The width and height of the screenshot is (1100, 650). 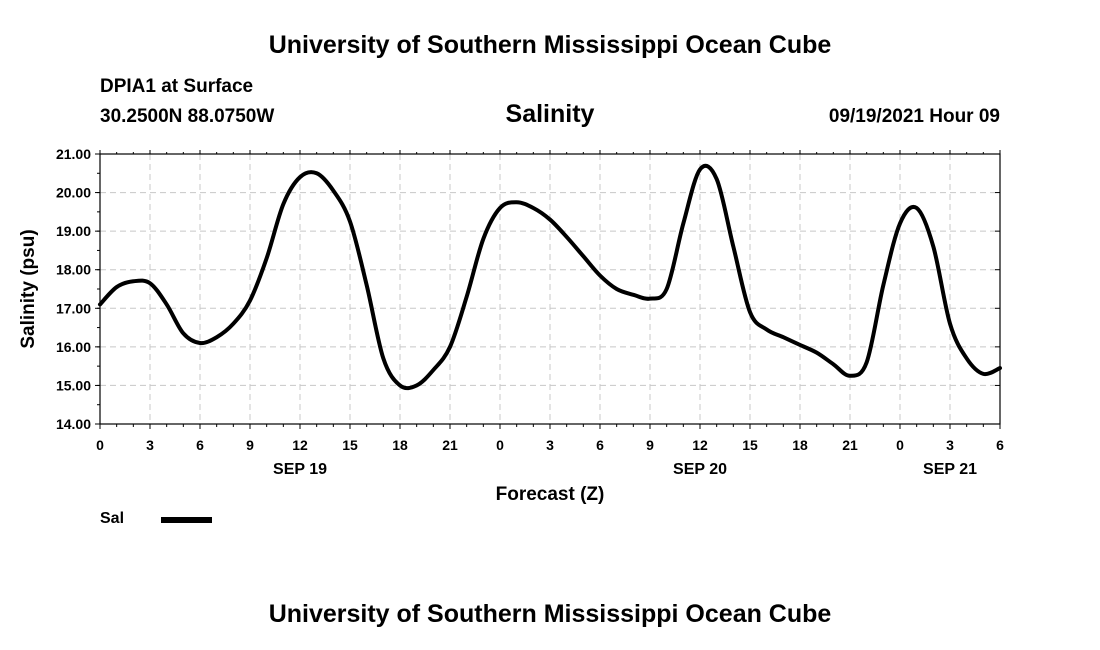 What do you see at coordinates (73, 231) in the screenshot?
I see `y-tick-label: 19.00` at bounding box center [73, 231].